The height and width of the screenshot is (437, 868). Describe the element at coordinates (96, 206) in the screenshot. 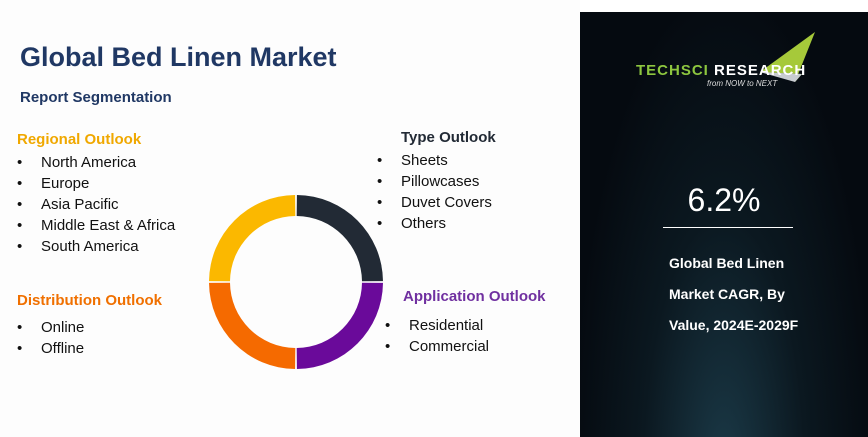

I see `list-item: Asia Pacific` at that location.